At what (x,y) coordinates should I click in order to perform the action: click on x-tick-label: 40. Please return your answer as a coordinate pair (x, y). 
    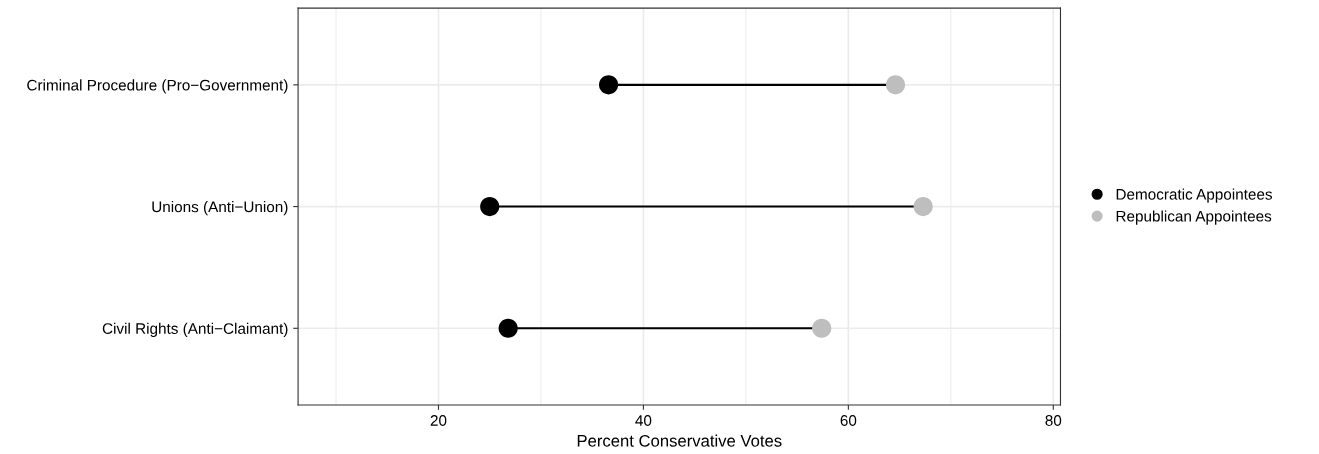
    Looking at the image, I should click on (643, 420).